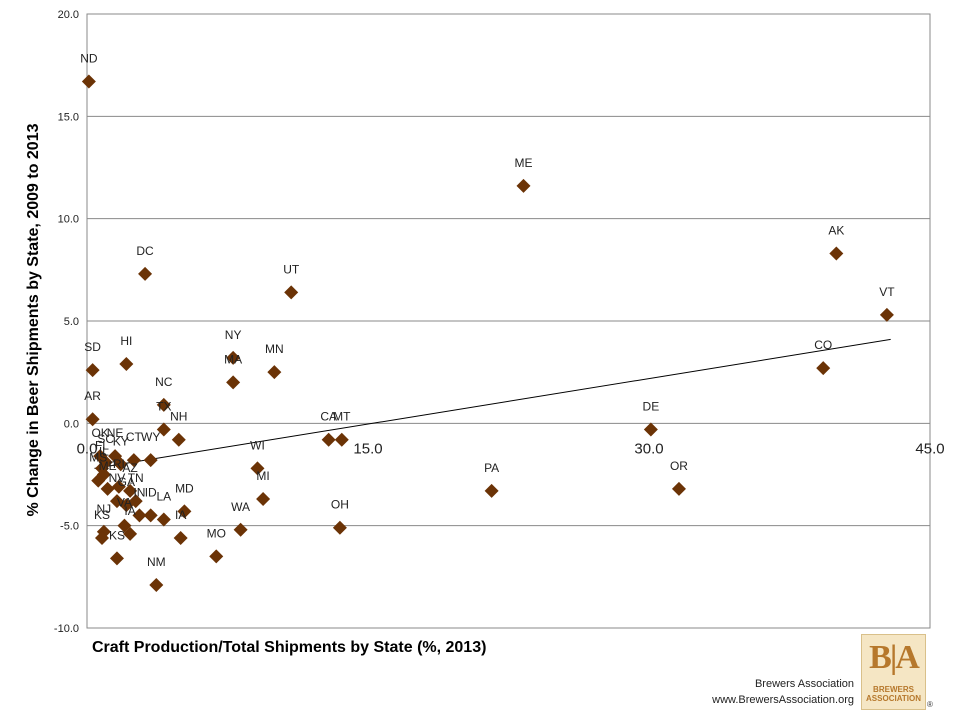 This screenshot has height=720, width=960. What do you see at coordinates (130, 533) in the screenshot?
I see `data-point-ia` at bounding box center [130, 533].